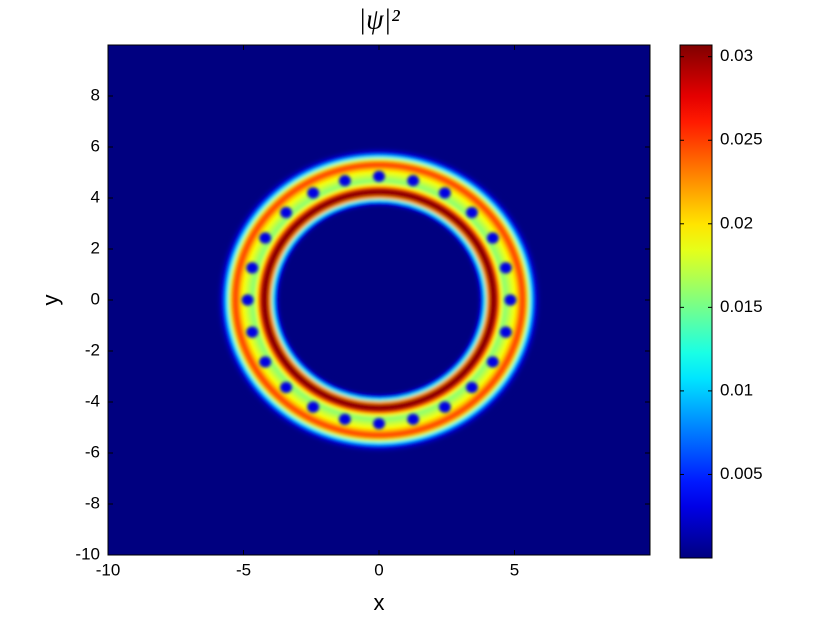 The width and height of the screenshot is (830, 625). What do you see at coordinates (736, 55) in the screenshot?
I see `colorbar-tick-label: 0.03` at bounding box center [736, 55].